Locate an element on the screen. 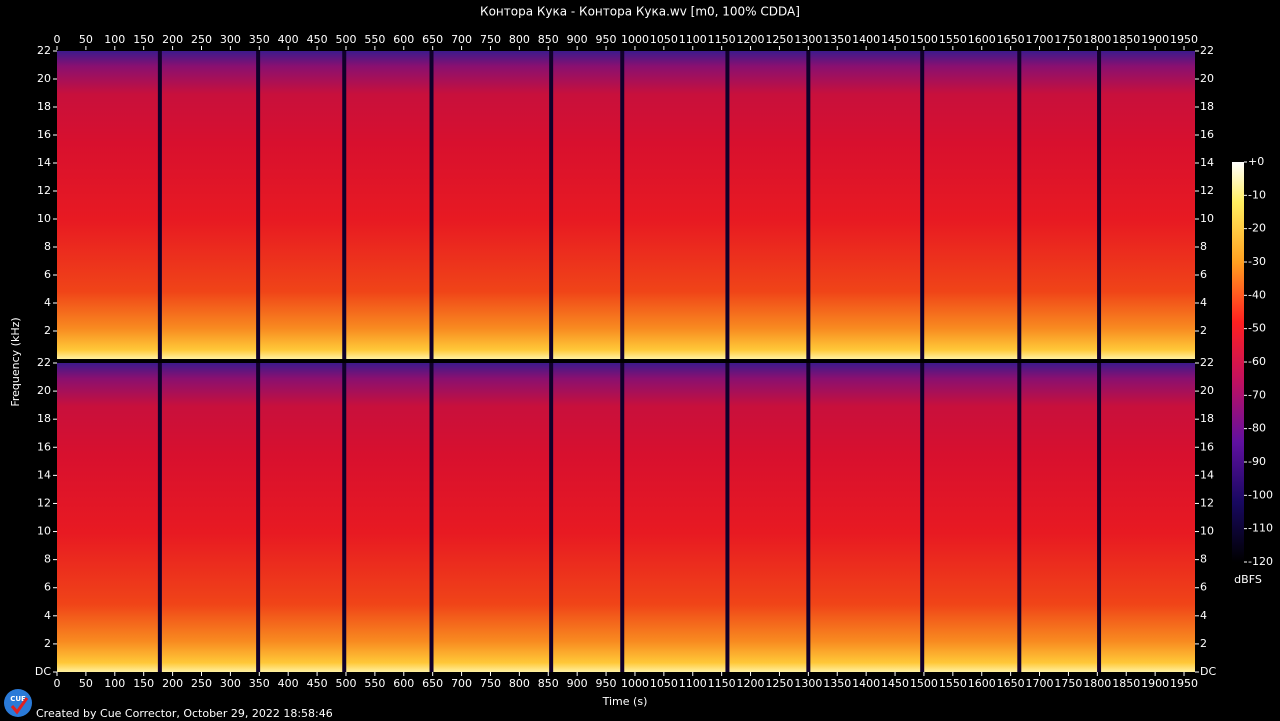  colorbar-tick-label: +0 is located at coordinates (1256, 161).